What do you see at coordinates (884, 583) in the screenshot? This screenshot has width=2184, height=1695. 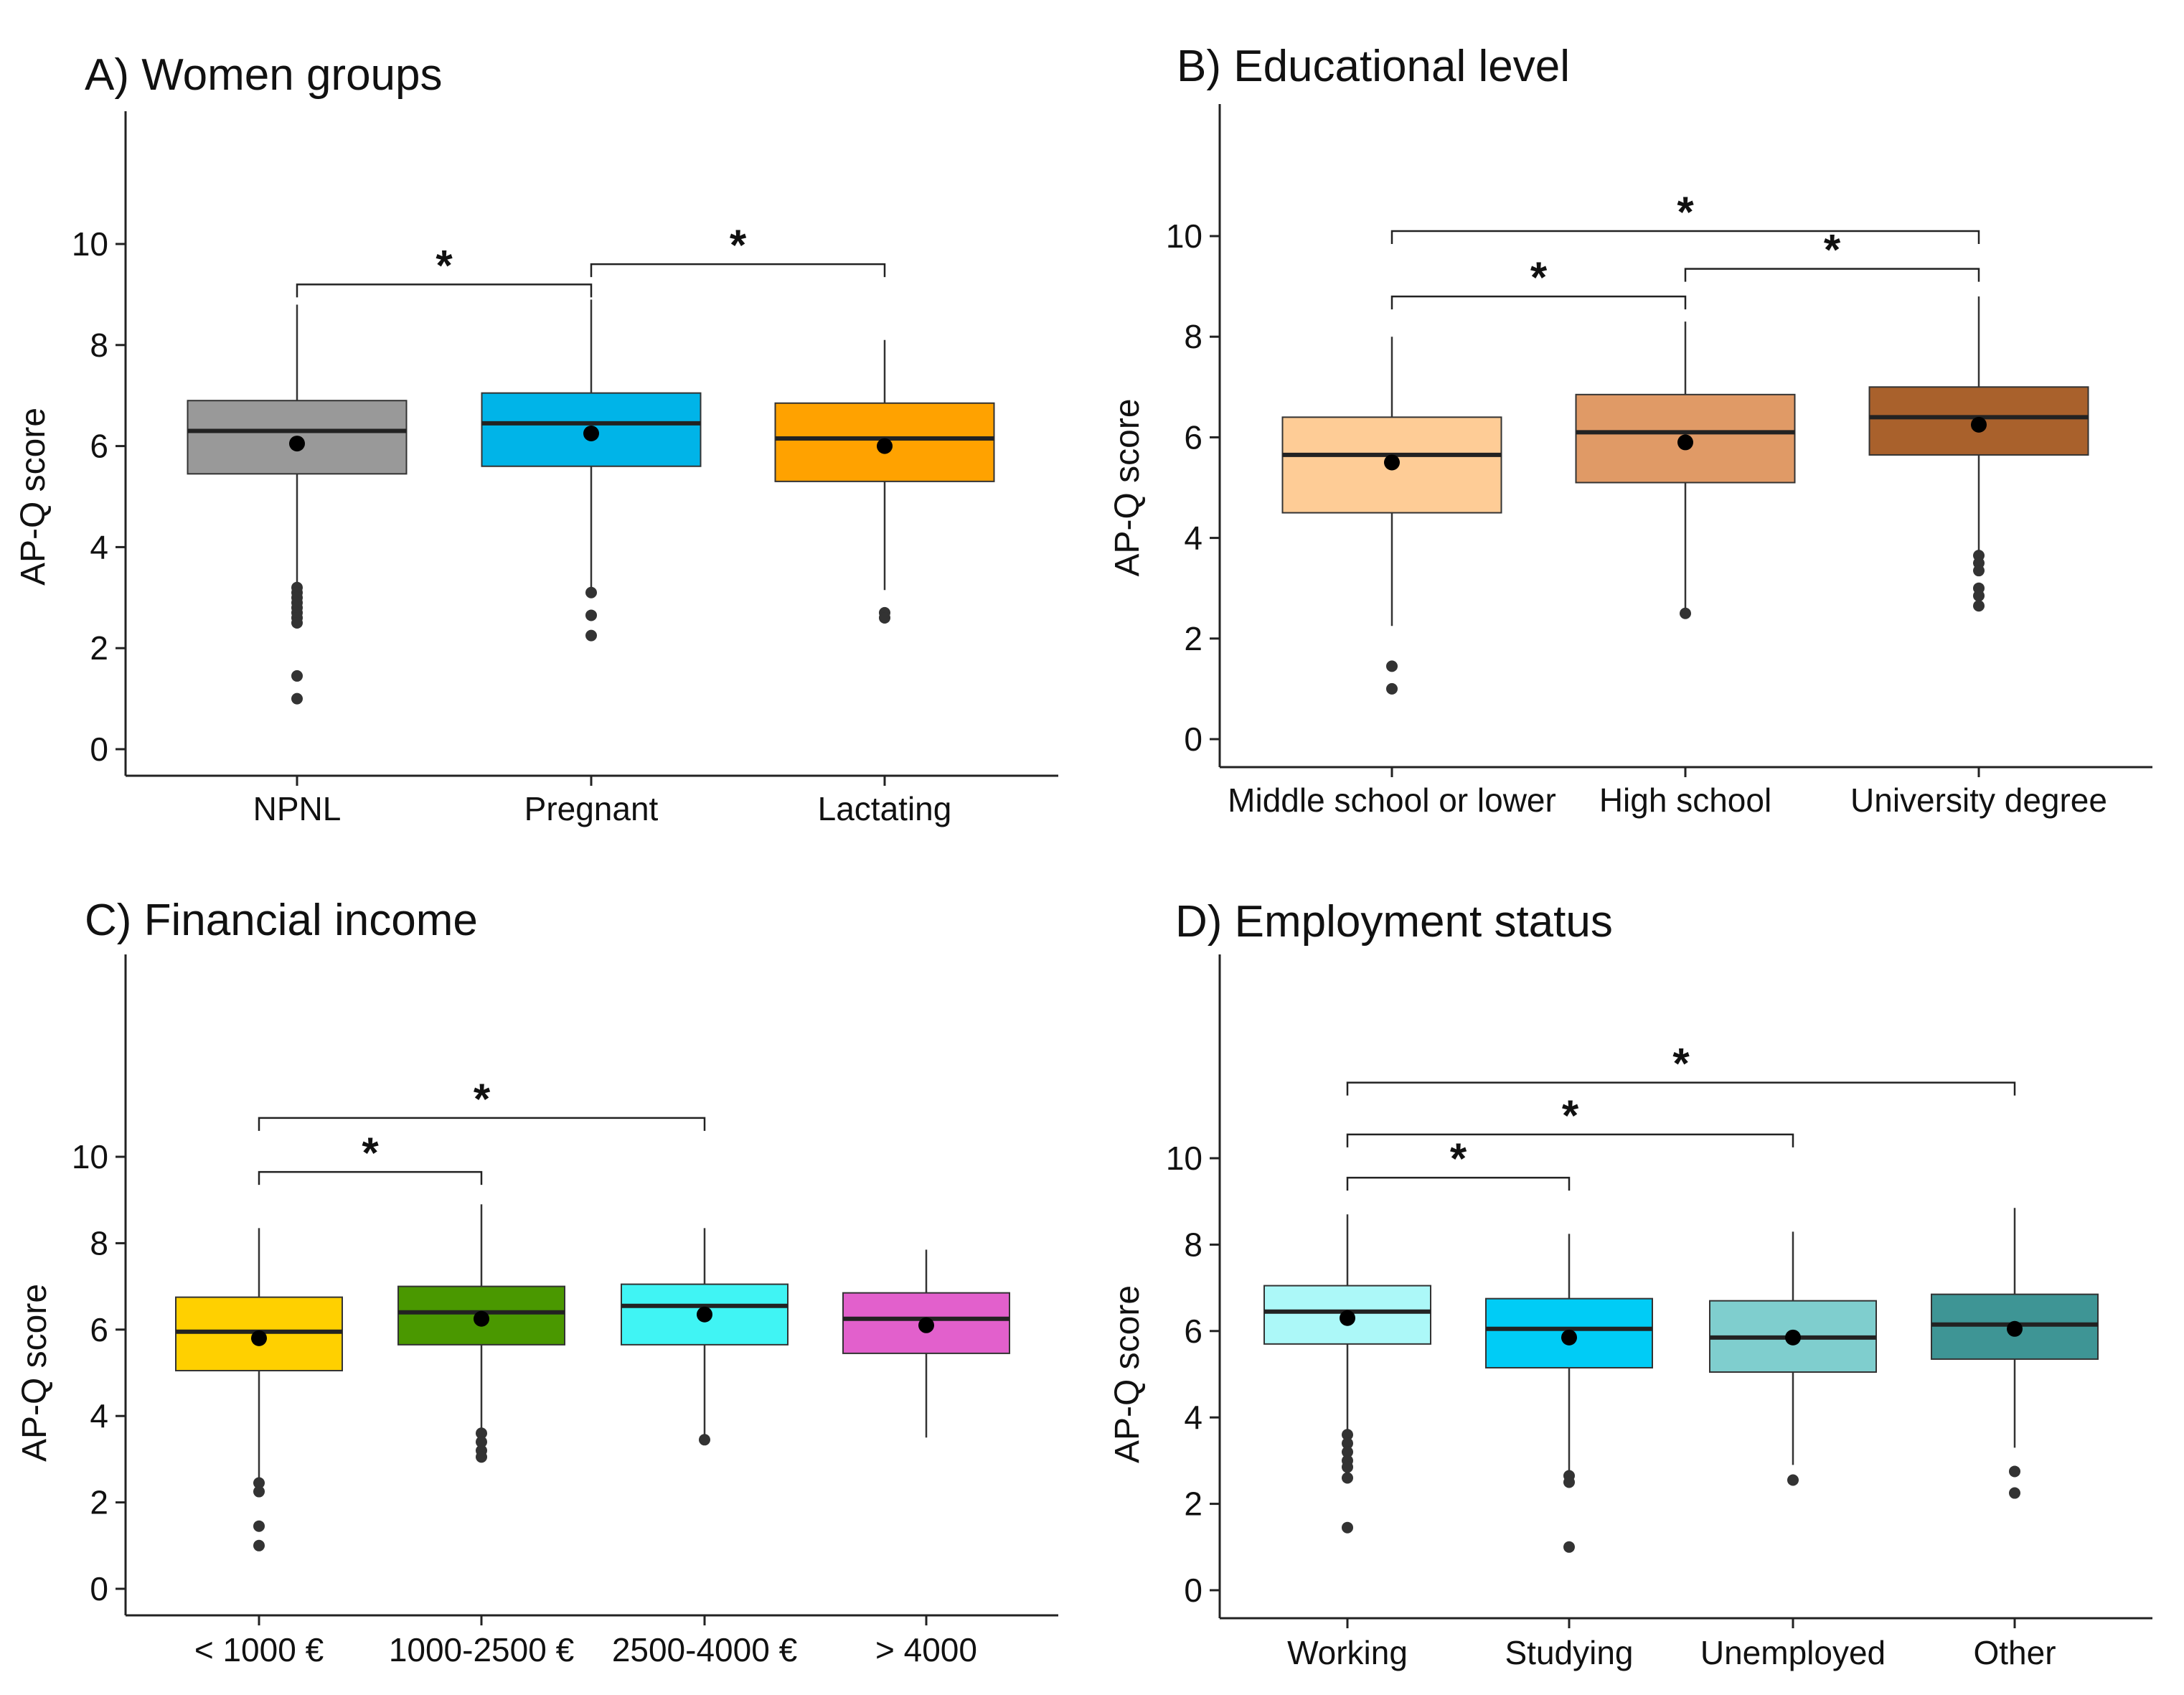 I see `box-lactating: Lactating` at bounding box center [884, 583].